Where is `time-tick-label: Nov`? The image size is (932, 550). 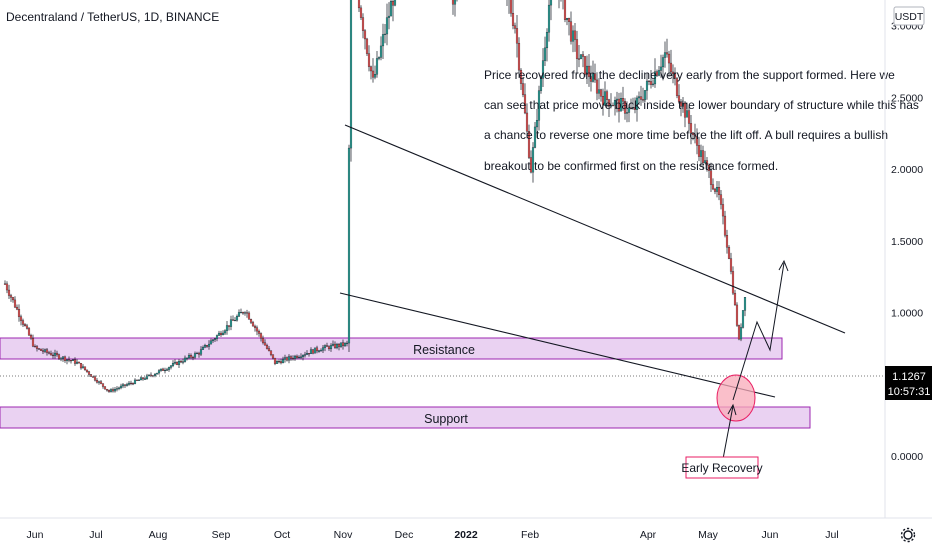
time-tick-label: Nov is located at coordinates (343, 535).